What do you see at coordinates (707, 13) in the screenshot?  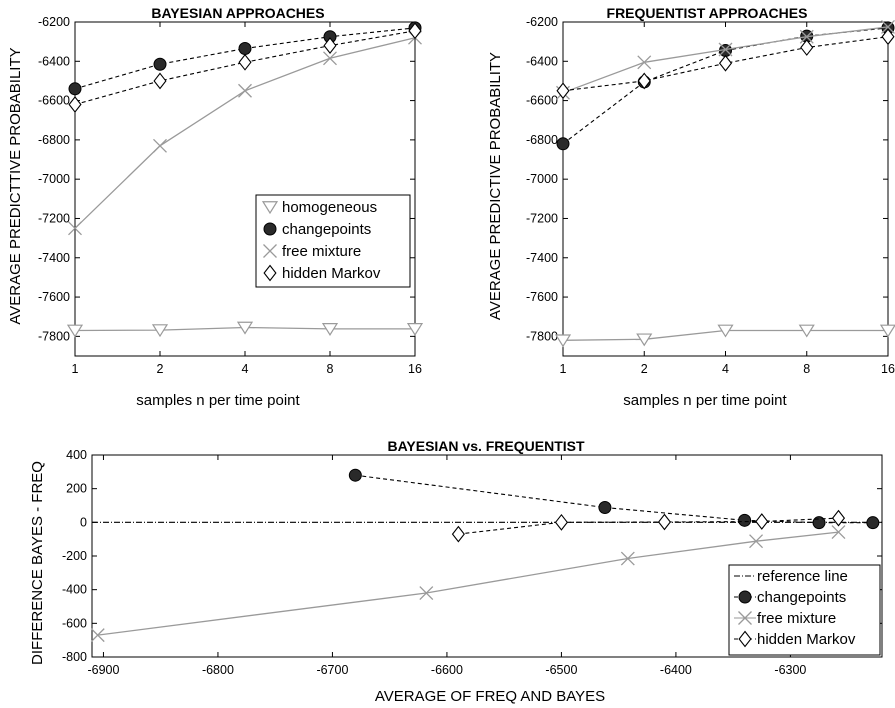 I see `panel-title: FREQUENTIST APPROACHES` at bounding box center [707, 13].